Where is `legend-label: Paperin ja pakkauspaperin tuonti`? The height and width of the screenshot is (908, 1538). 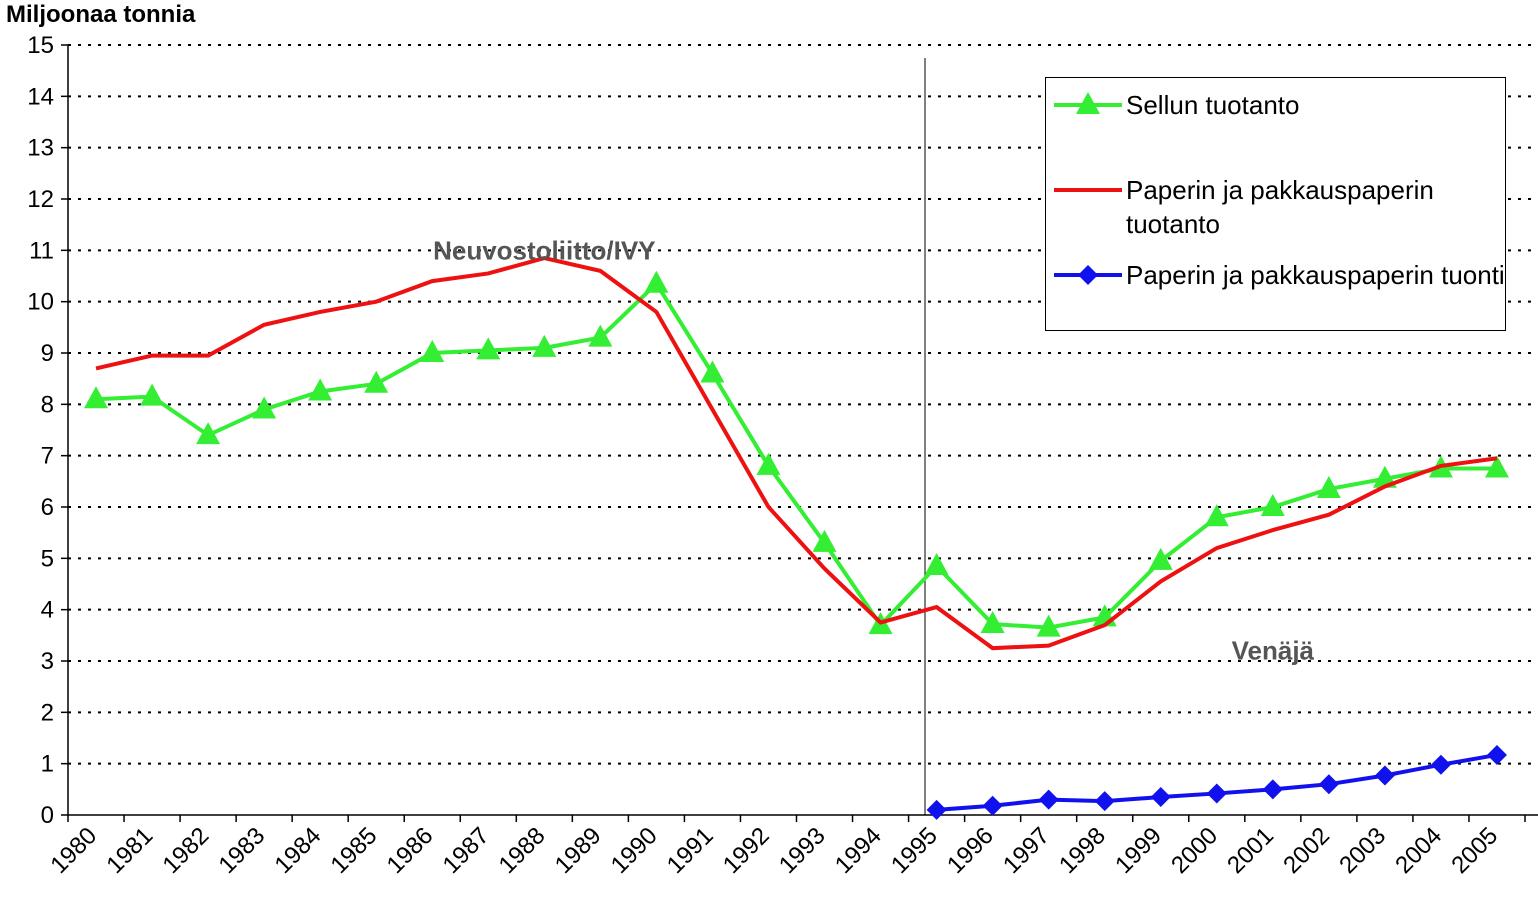
legend-label: Paperin ja pakkauspaperin tuonti is located at coordinates (1315, 275).